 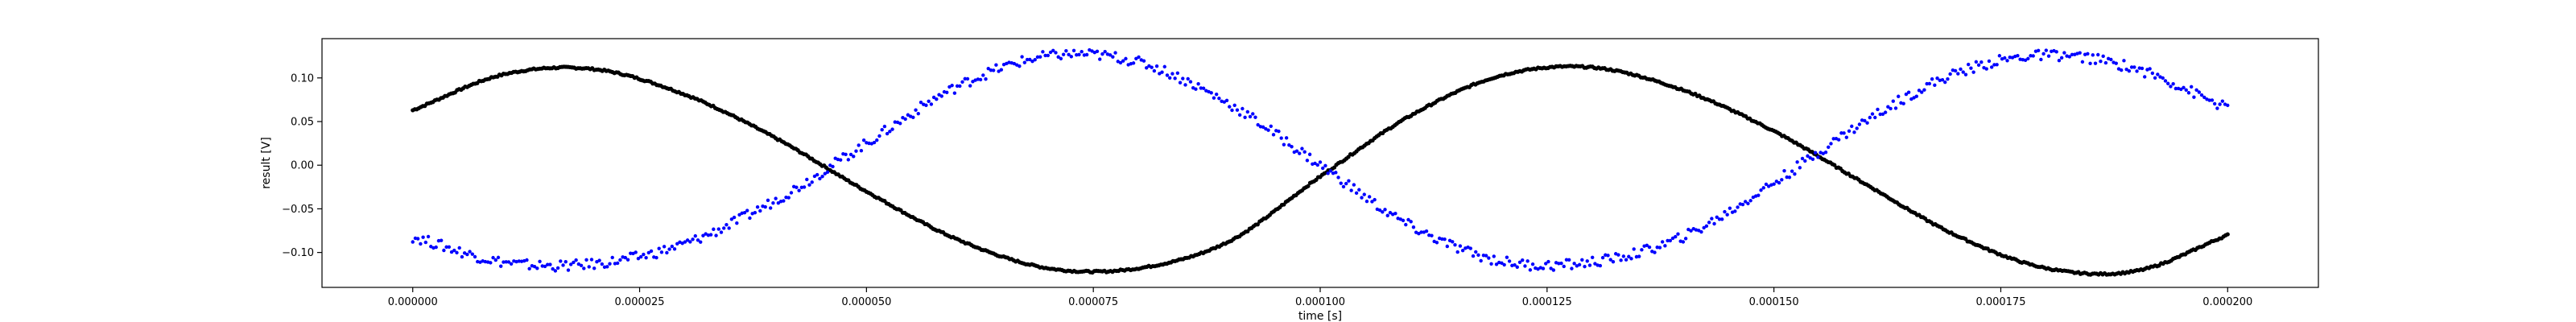 I want to click on x-tick-label: 0.000075, so click(x=1093, y=302).